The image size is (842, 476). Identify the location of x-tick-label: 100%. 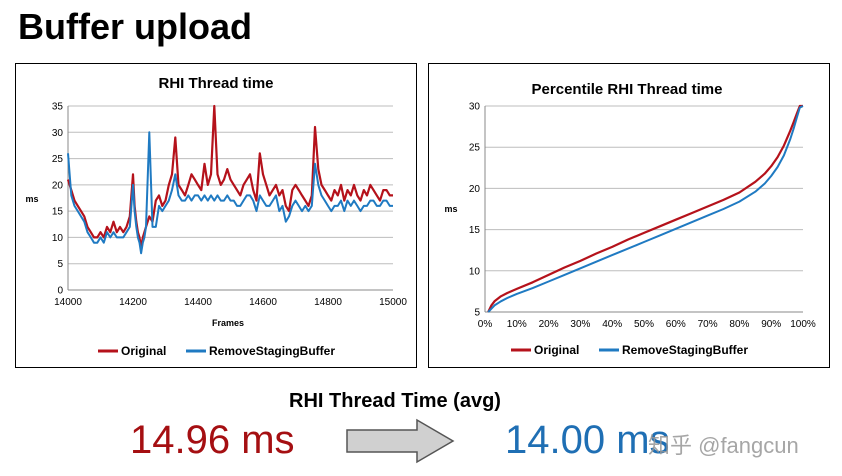
(803, 324).